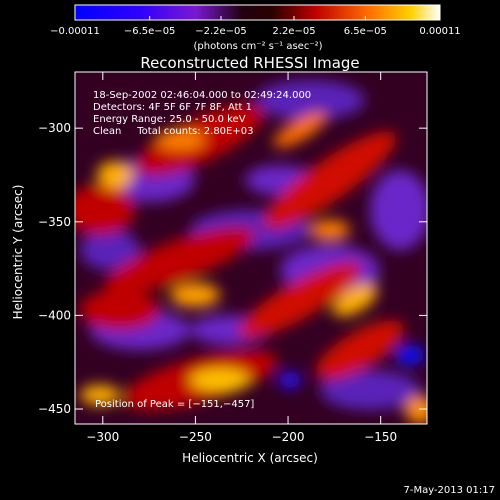 This screenshot has height=500, width=500. What do you see at coordinates (249, 63) in the screenshot?
I see `chart-title: Reconstructed RHESSI Image` at bounding box center [249, 63].